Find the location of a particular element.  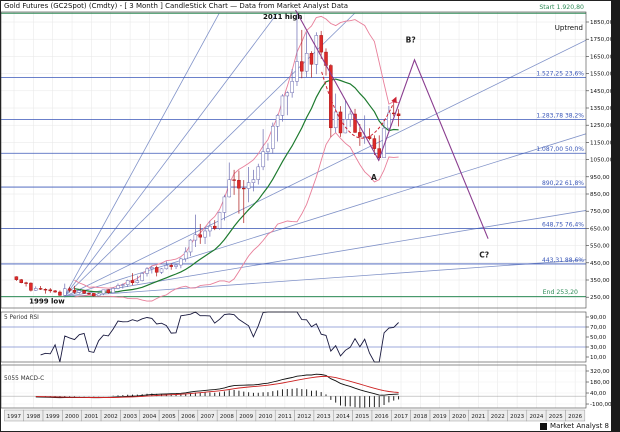

svg-text: 2011 is located at coordinates (285, 417).